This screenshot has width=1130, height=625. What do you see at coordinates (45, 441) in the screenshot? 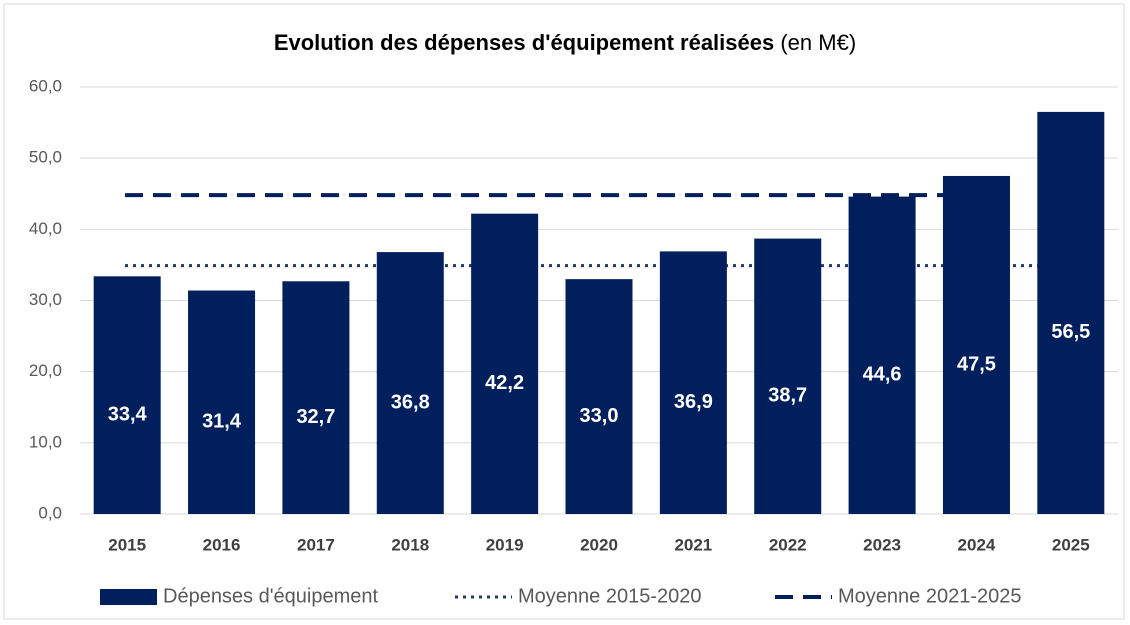
I see `y-tick-label: 10,0` at bounding box center [45, 441].